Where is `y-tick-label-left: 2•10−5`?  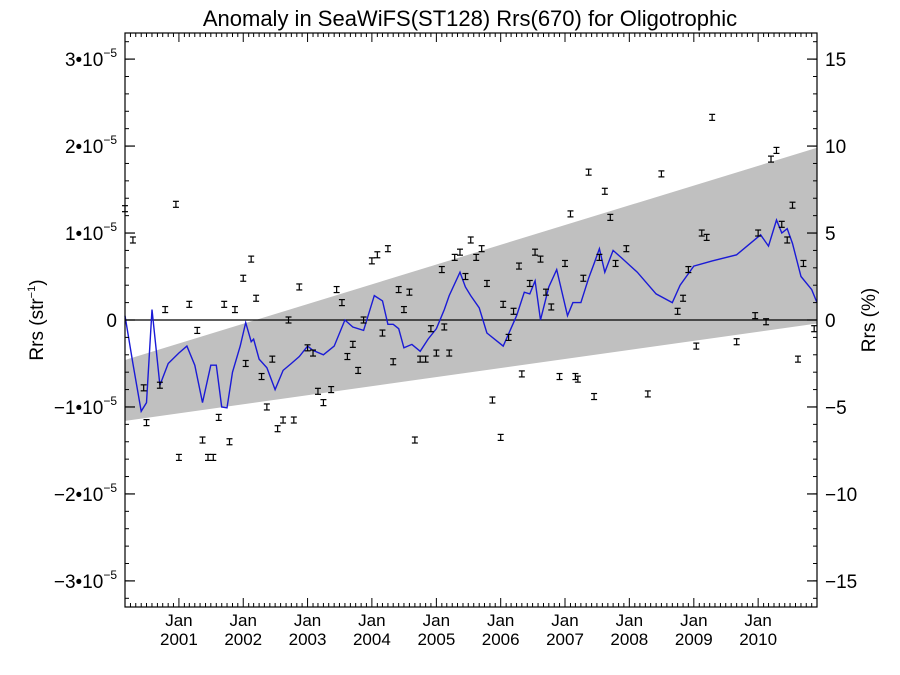 y-tick-label-left: 2•10−5 is located at coordinates (91, 145).